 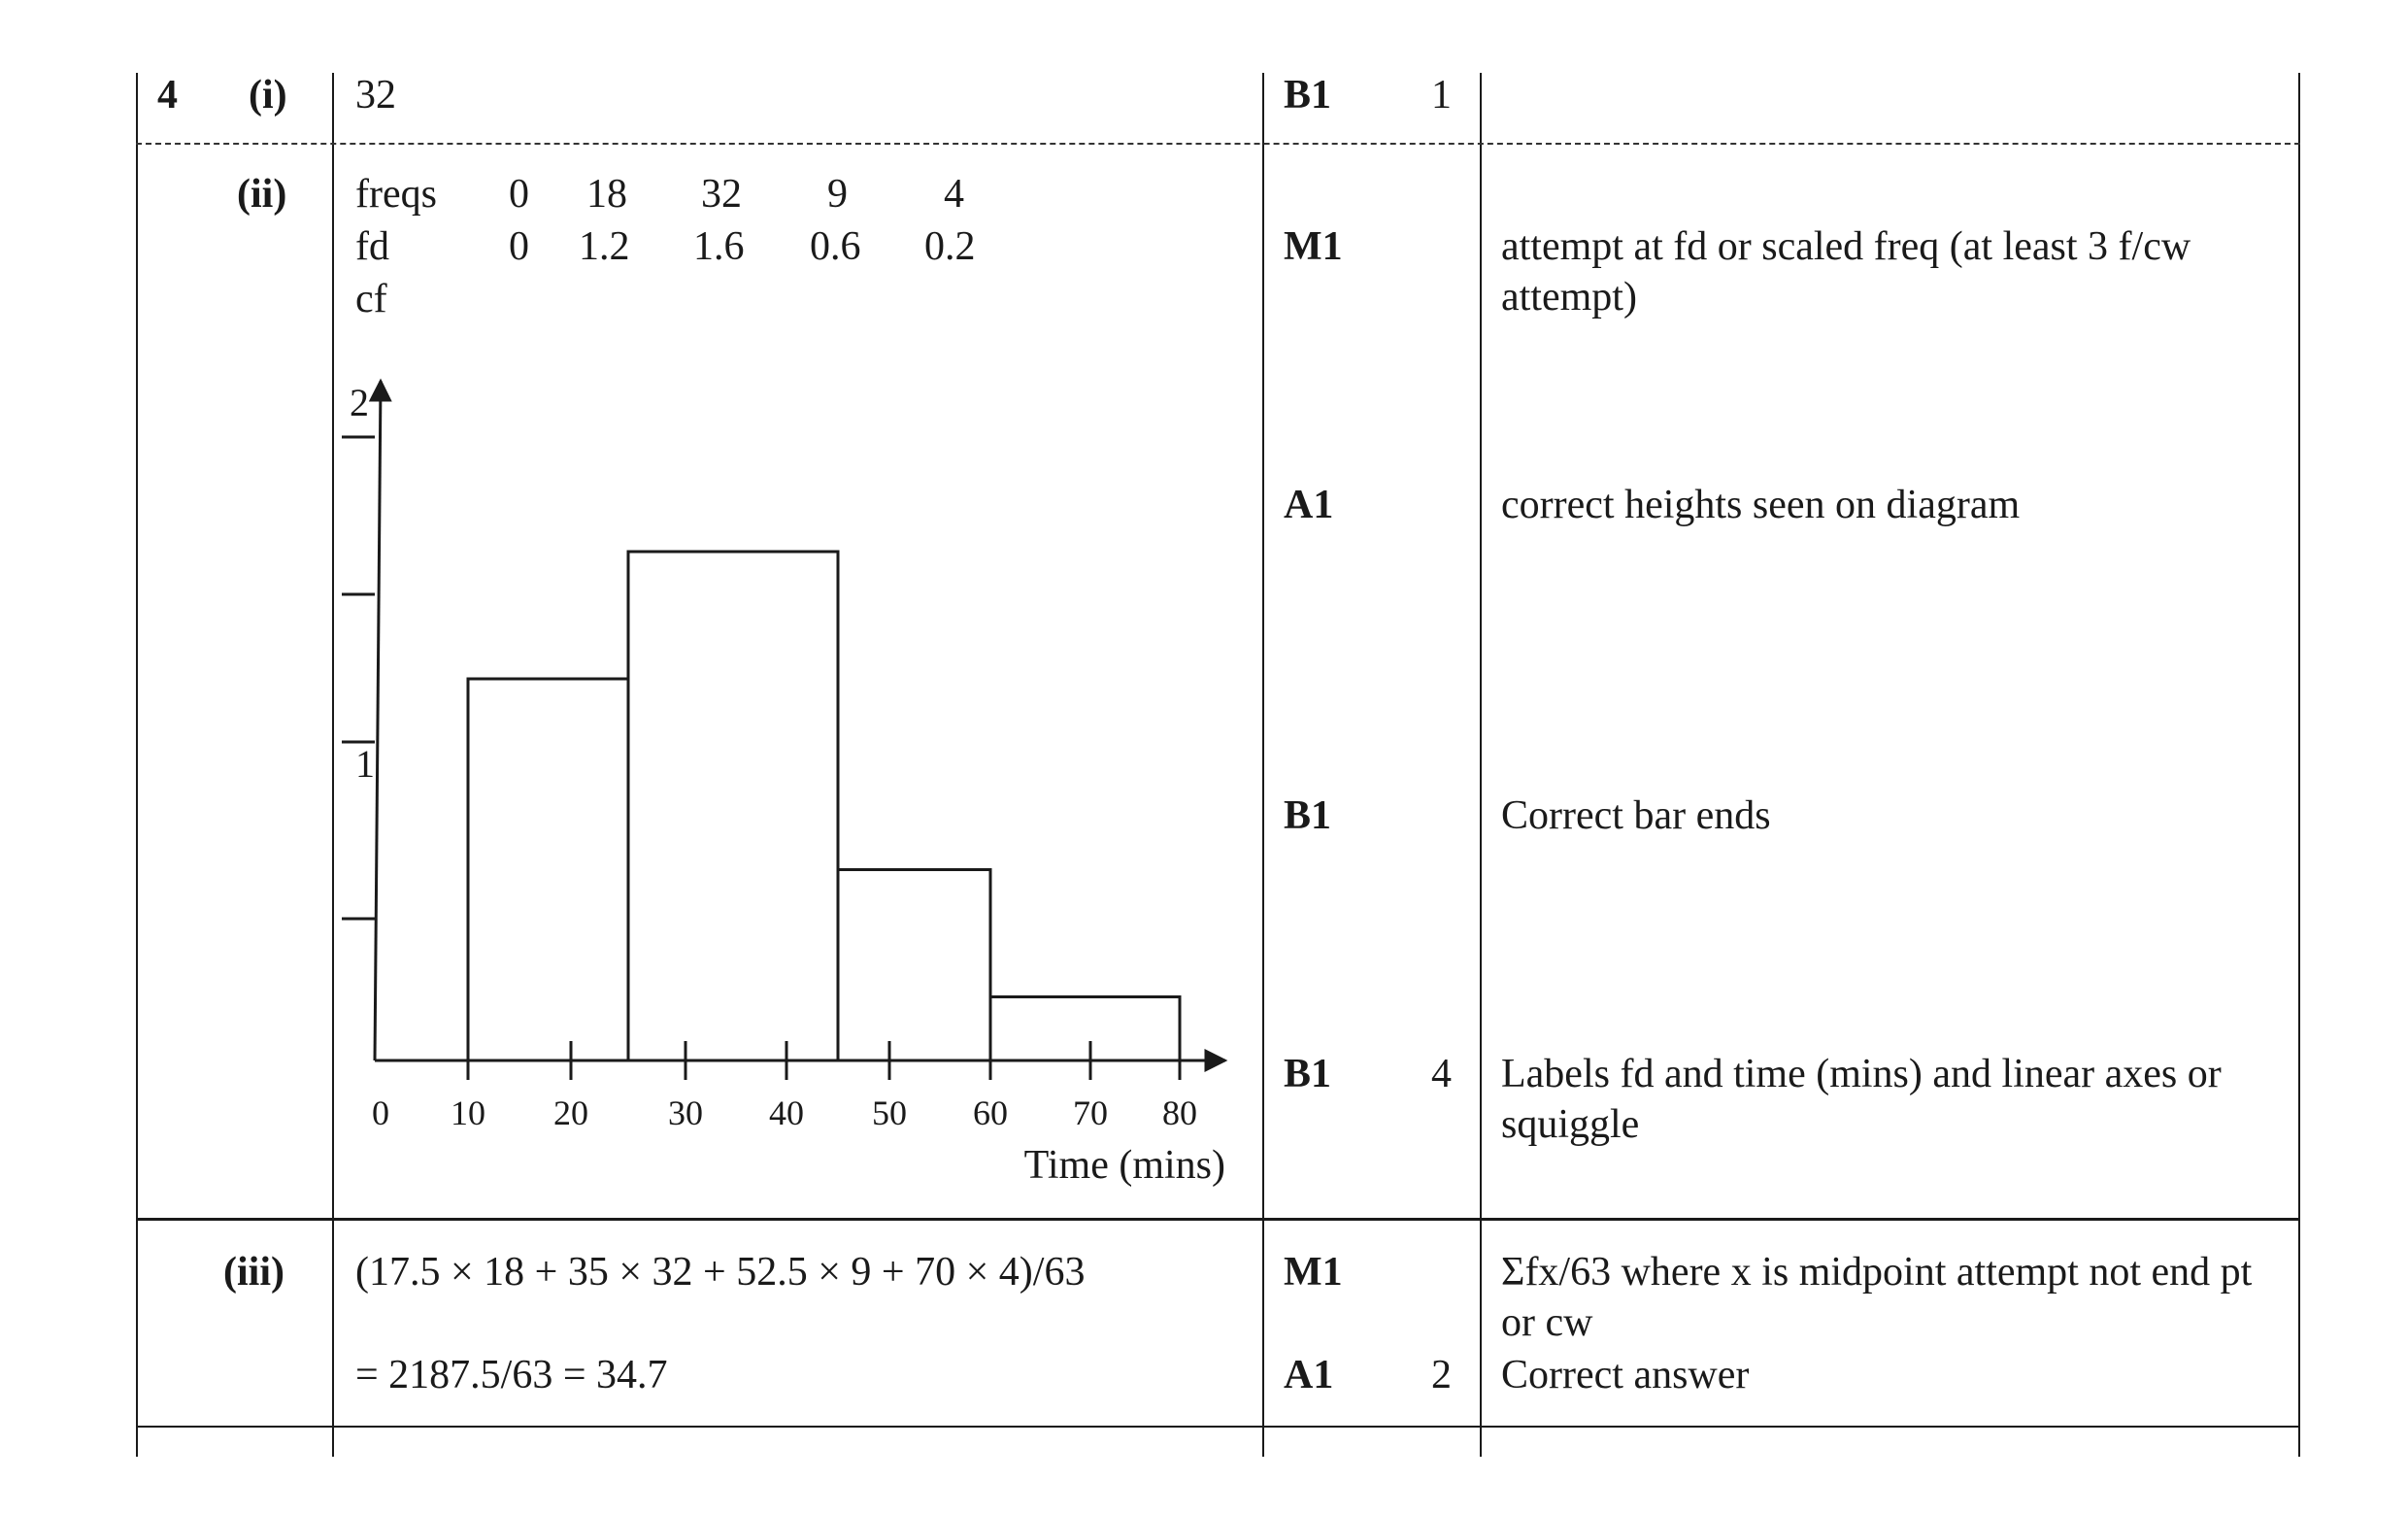 I want to click on freqs-value: 9, so click(x=838, y=194).